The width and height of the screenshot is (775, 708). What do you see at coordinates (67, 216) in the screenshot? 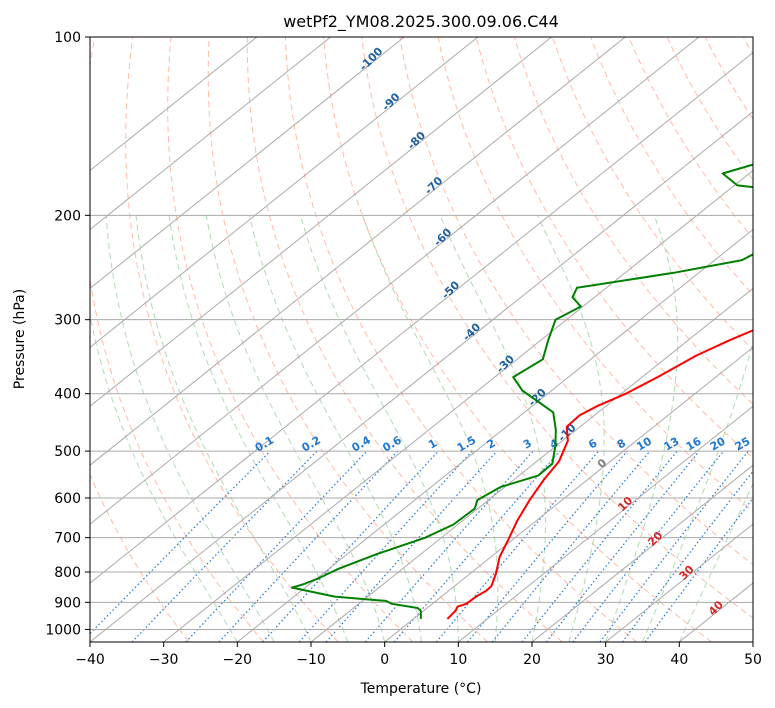
I see `y-tick-label: 200` at bounding box center [67, 216].